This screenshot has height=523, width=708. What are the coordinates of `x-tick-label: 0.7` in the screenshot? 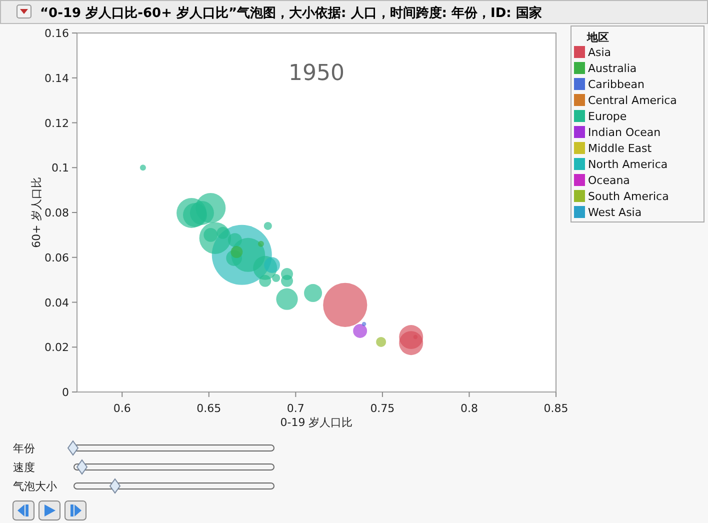 It's located at (295, 408).